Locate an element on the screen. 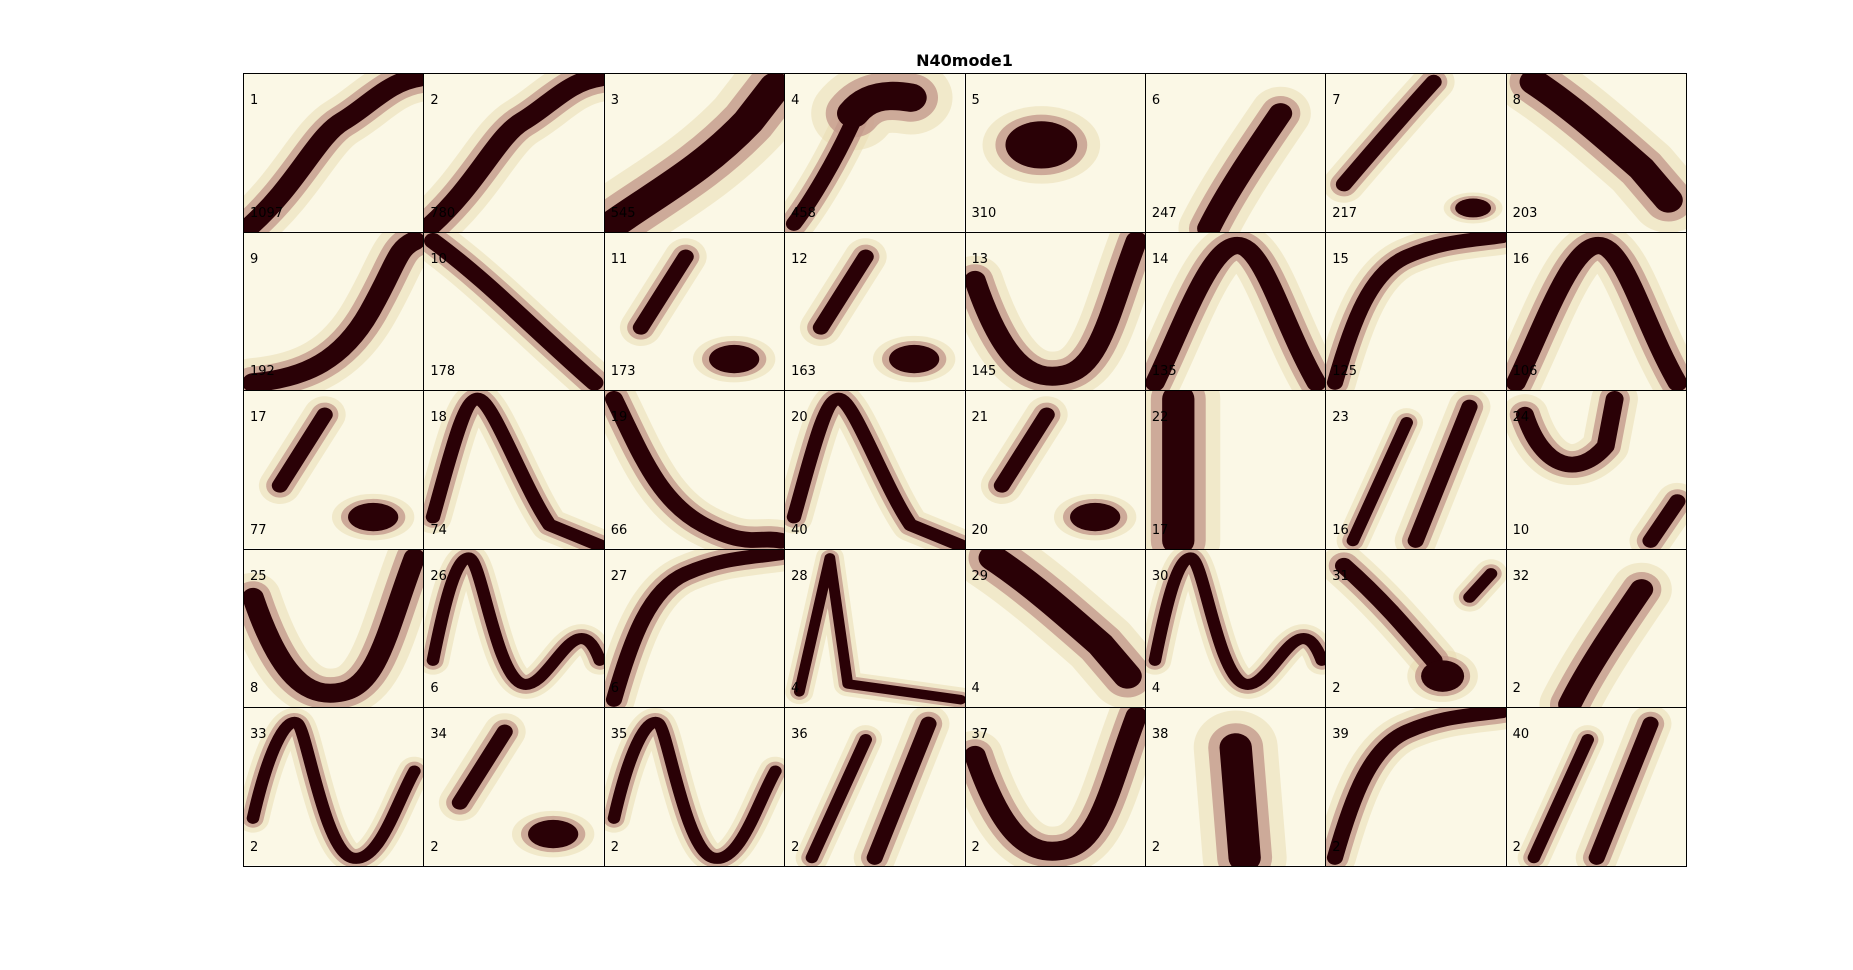 This screenshot has width=1853, height=970. heatmap-panel: 16 106 is located at coordinates (1596, 311).